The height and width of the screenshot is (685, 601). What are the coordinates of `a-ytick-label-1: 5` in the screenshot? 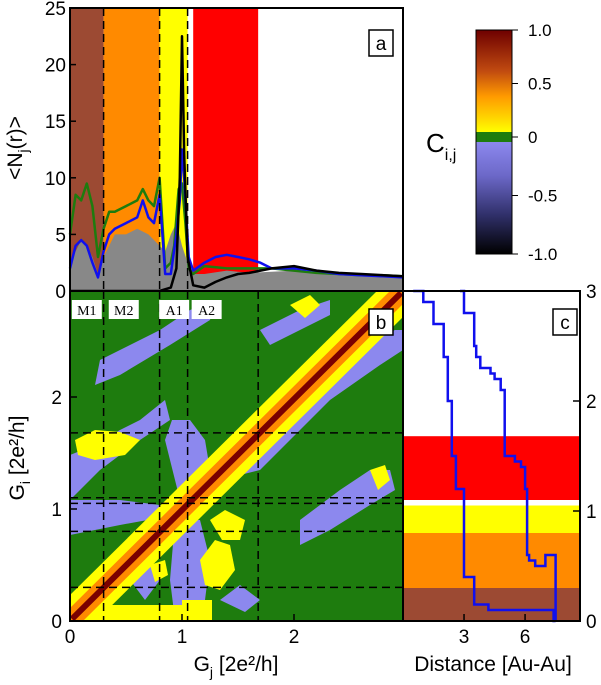 It's located at (60, 235).